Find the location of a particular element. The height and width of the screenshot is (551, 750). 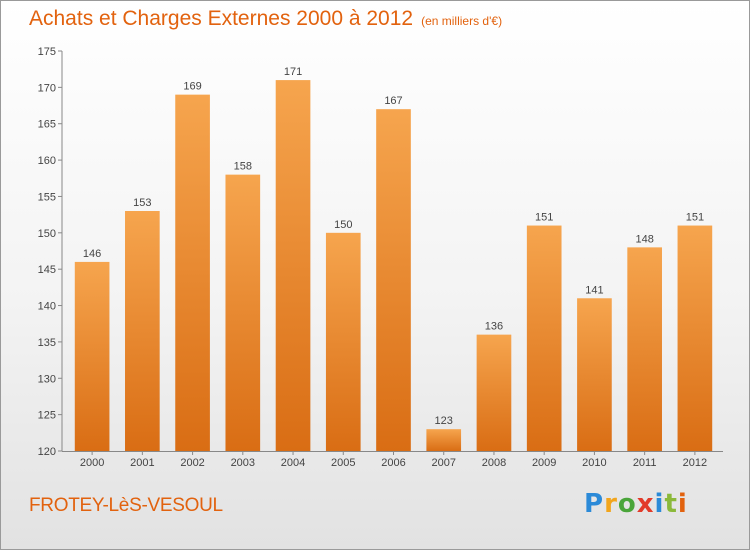

data-label: 158 is located at coordinates (243, 167).